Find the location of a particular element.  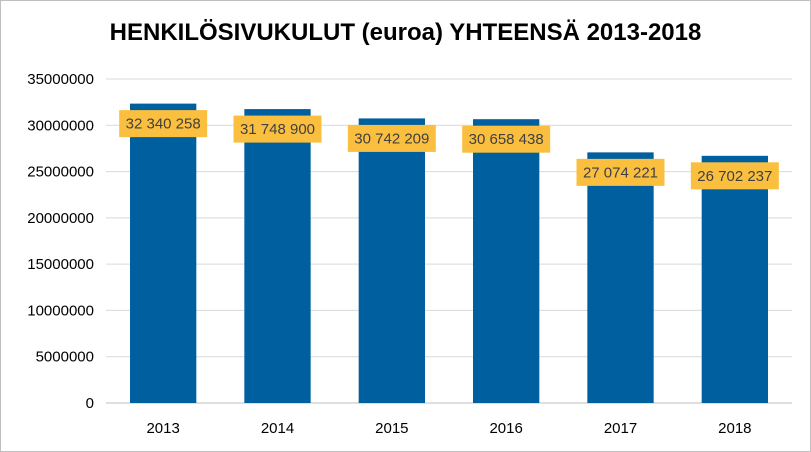

y-tick-label: 10000000 is located at coordinates (60, 310).